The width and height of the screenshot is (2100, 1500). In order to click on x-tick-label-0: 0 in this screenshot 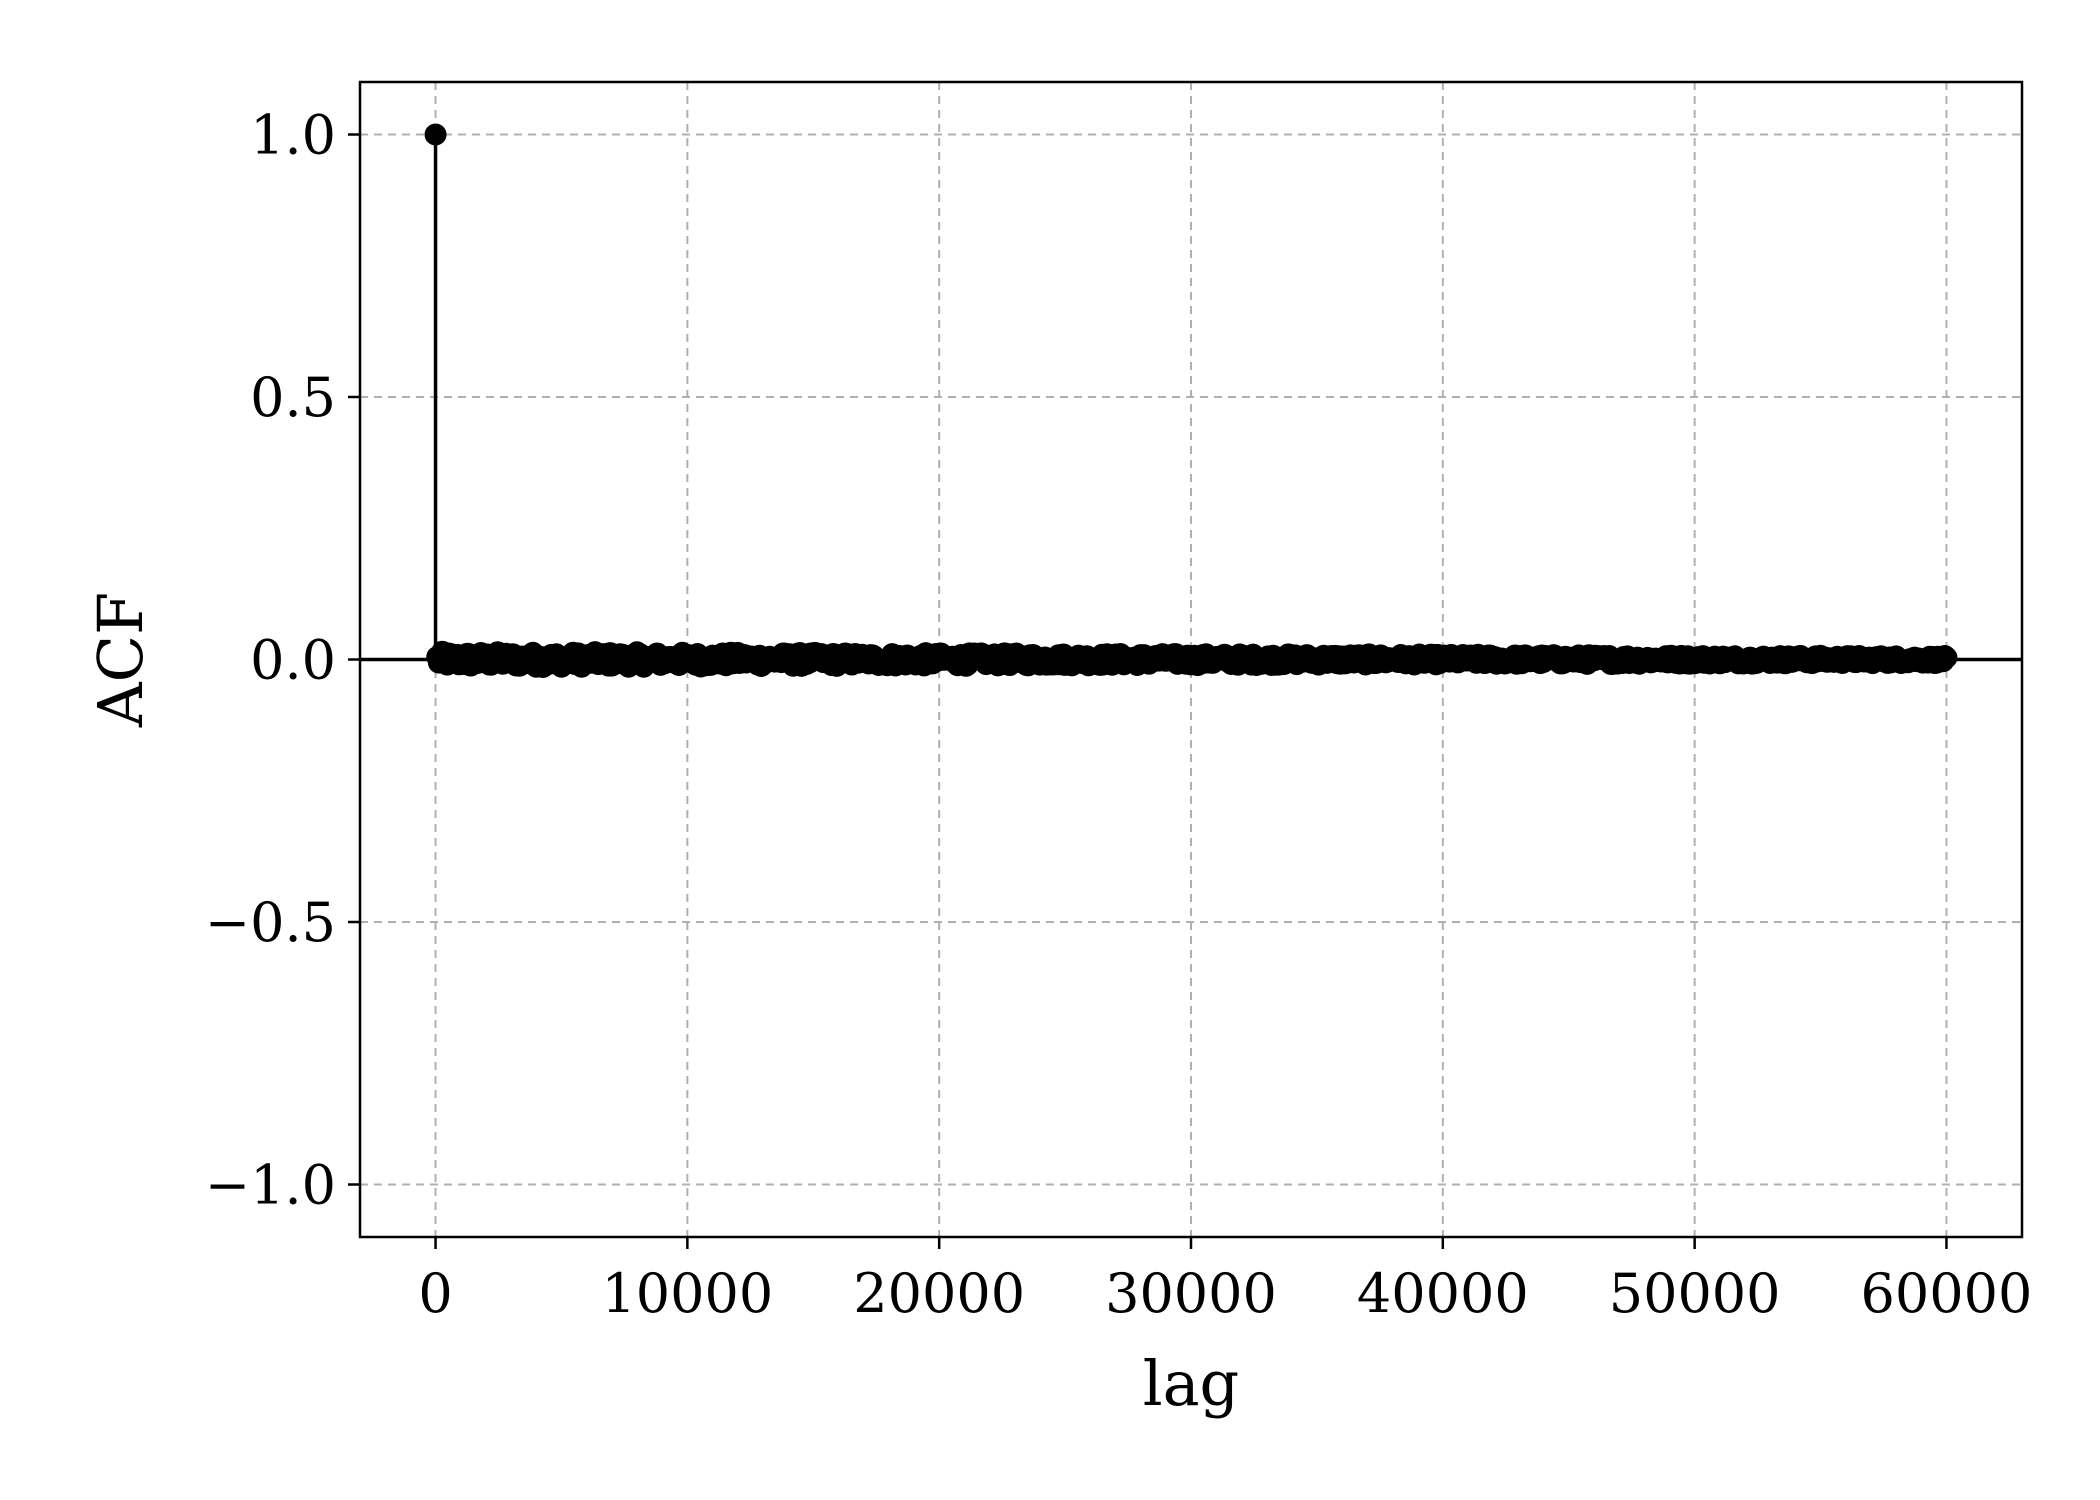, I will do `click(435, 1293)`.